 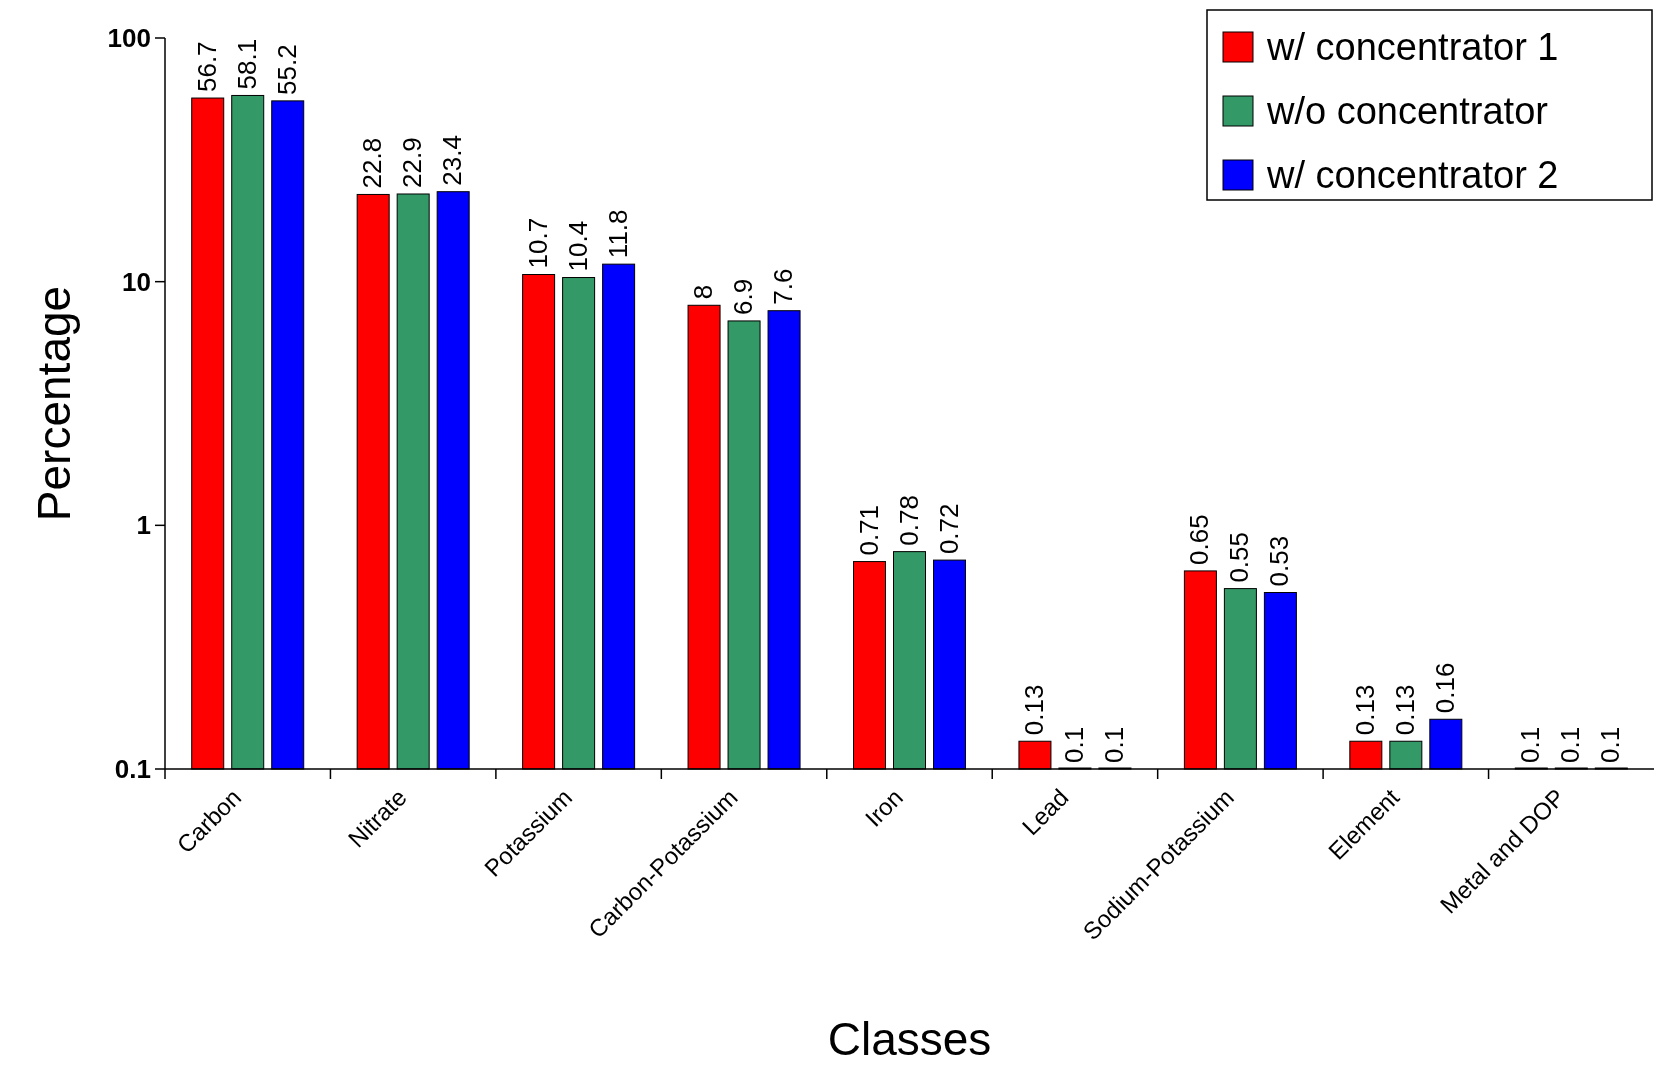 I want to click on y-tick-label: 1, so click(x=143, y=525).